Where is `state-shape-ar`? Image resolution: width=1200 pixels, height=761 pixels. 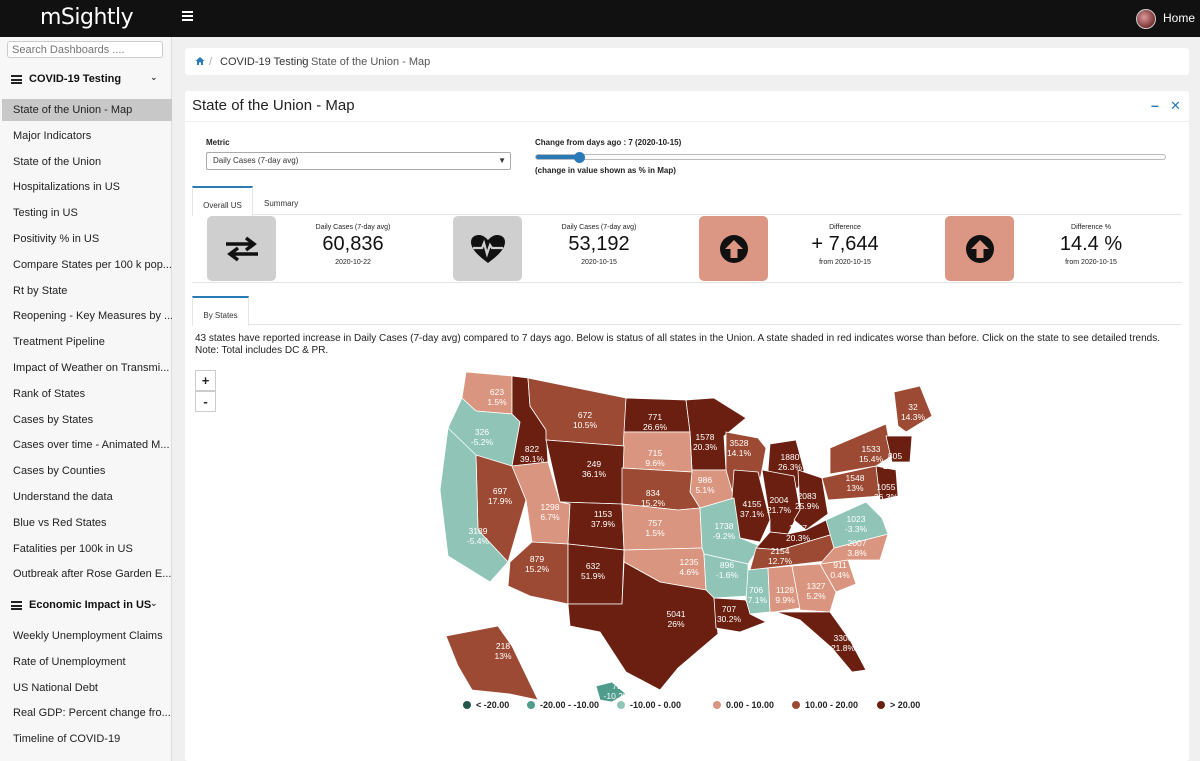
state-shape-ar is located at coordinates (726, 576).